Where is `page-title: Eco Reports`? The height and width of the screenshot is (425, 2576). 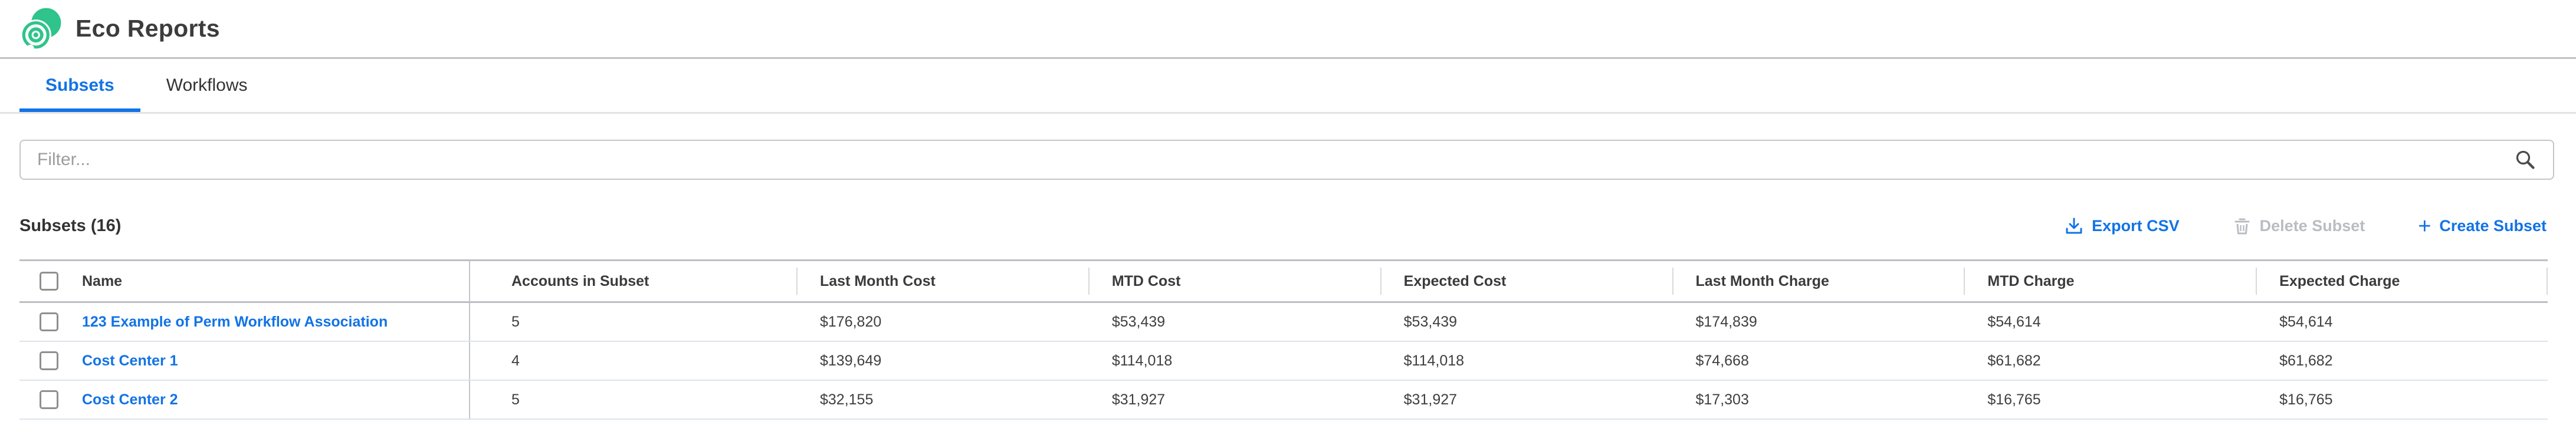
page-title: Eco Reports is located at coordinates (148, 28).